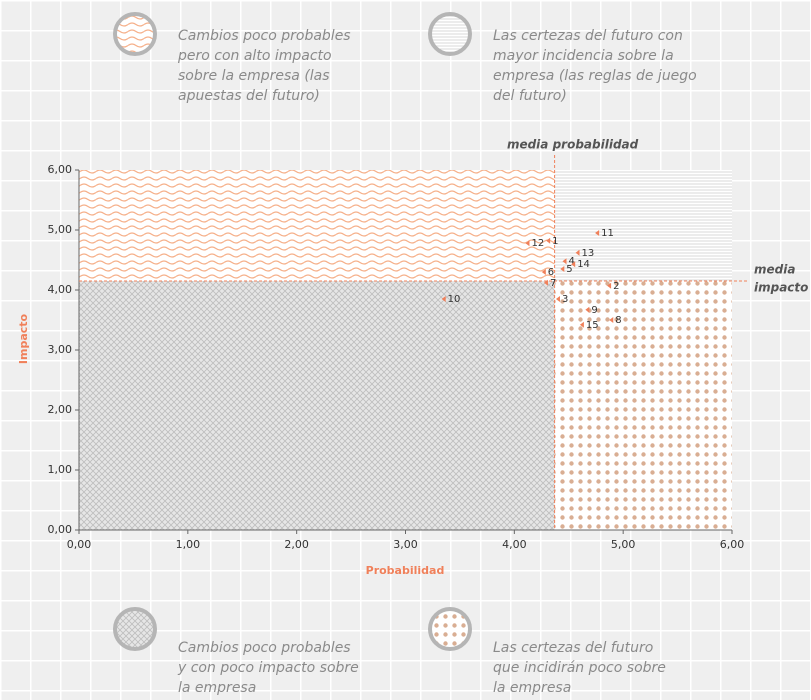 This screenshot has width=811, height=700. What do you see at coordinates (569, 269) in the screenshot?
I see `point-label: 5` at bounding box center [569, 269].